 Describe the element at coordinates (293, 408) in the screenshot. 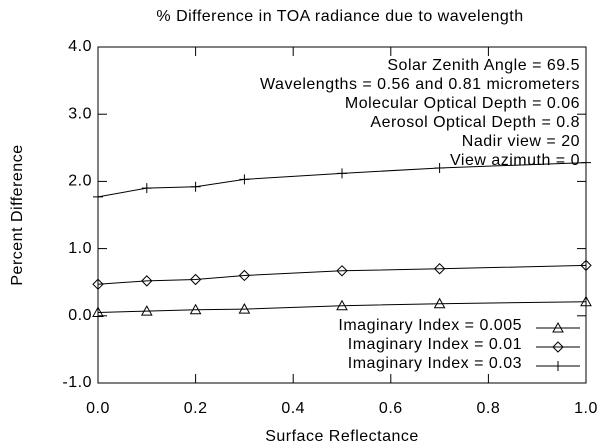

I see `x-tick-label: 0.4` at that location.